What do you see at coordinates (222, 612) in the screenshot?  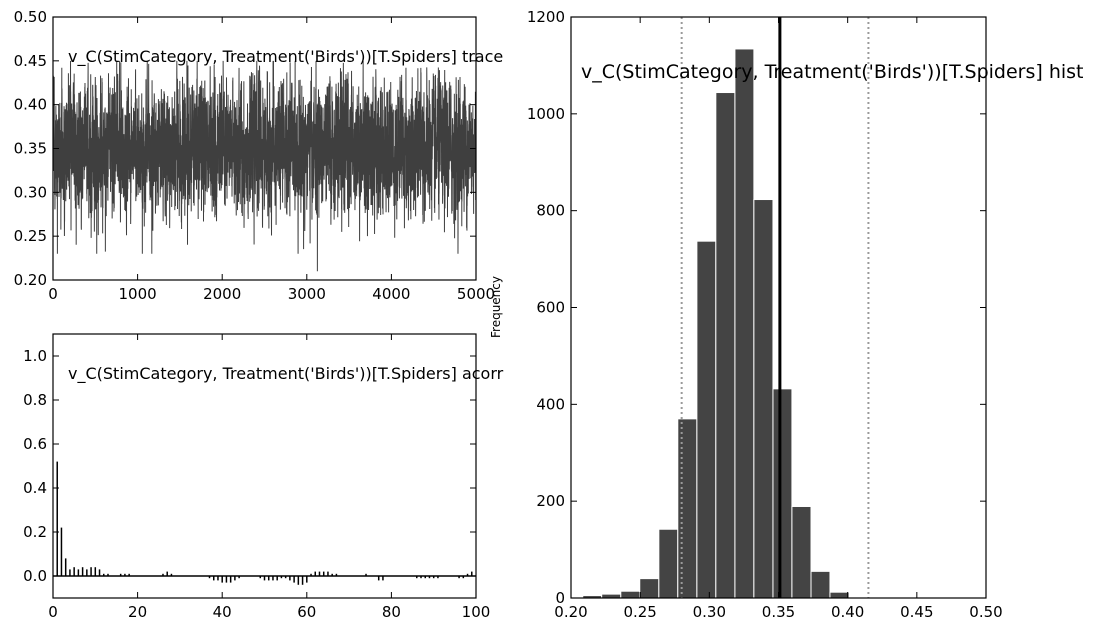 I see `x-tick-label: 40` at bounding box center [222, 612].